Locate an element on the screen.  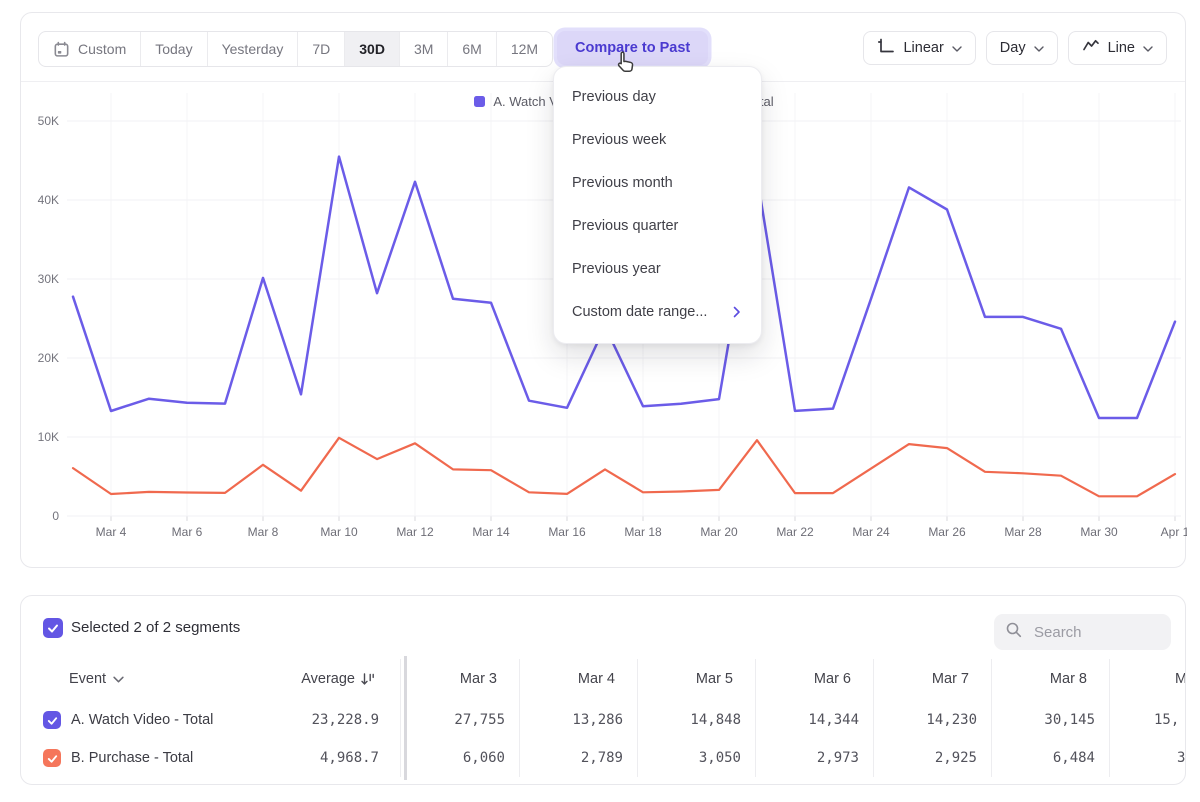
scale-selector-button: Linear is located at coordinates (919, 48).